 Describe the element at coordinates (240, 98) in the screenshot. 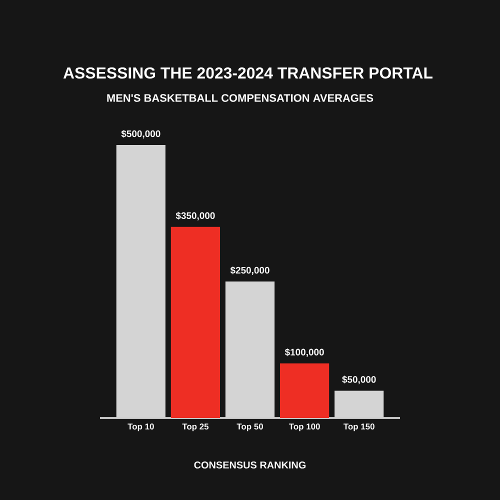

I see `chart-subtitle: MEN'S BASKETBALL COMPENSATION AVERAGES` at that location.